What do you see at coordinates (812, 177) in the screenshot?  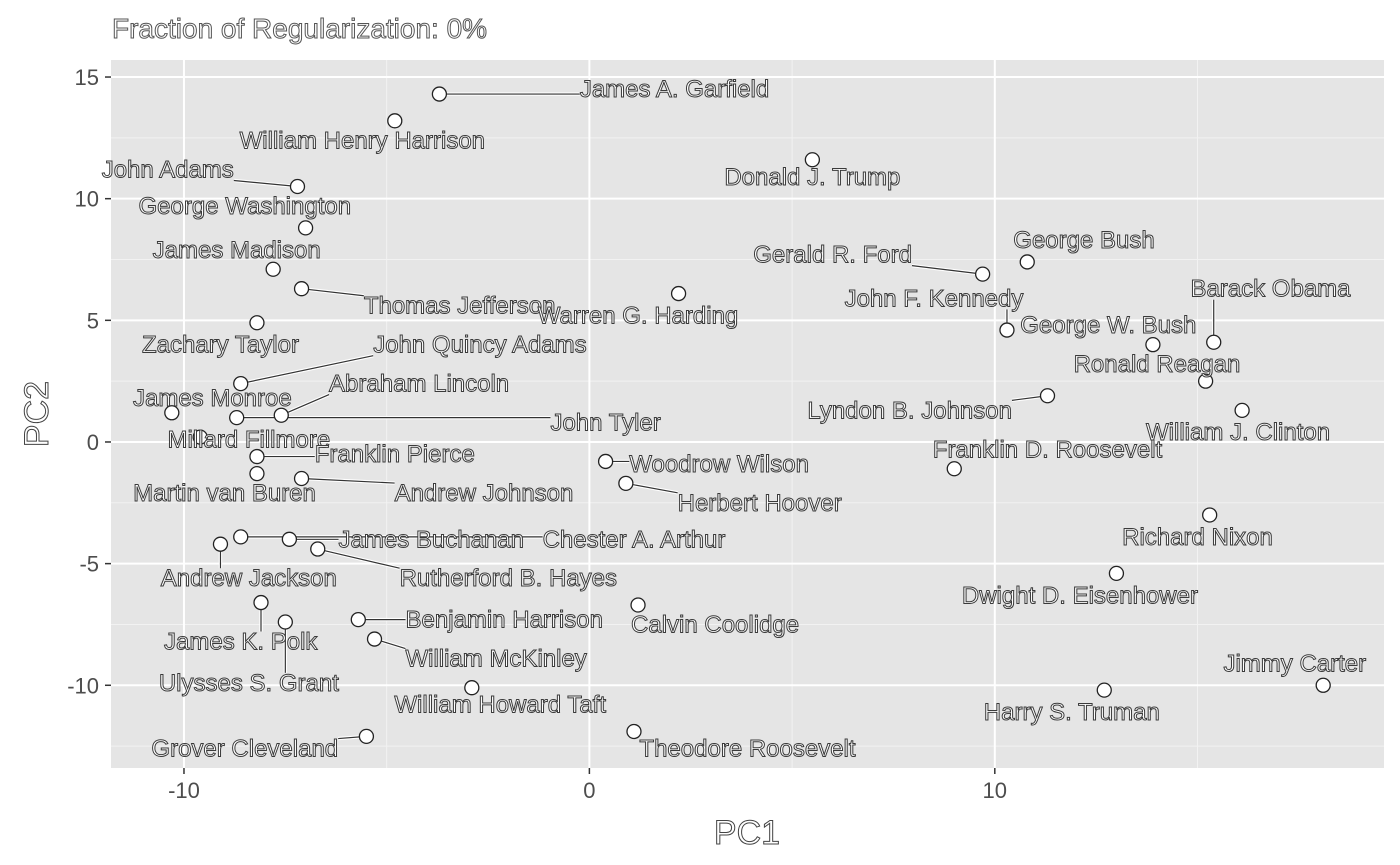 I see `point-label: Donald J. Trump` at bounding box center [812, 177].